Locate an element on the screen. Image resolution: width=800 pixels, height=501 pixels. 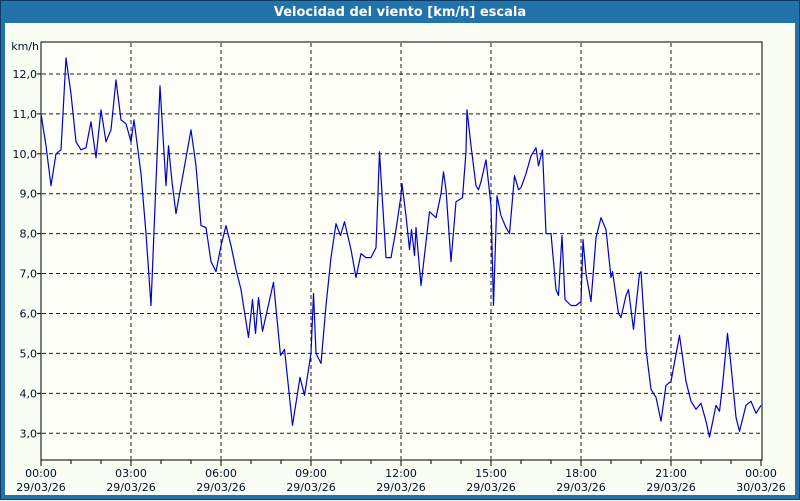
y-axis-unit-label: km/h is located at coordinates (25, 46).